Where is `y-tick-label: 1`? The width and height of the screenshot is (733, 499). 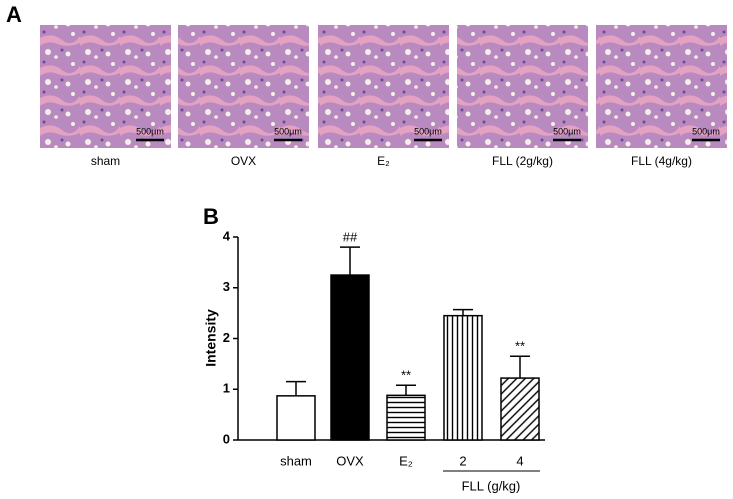 y-tick-label: 1 is located at coordinates (226, 388).